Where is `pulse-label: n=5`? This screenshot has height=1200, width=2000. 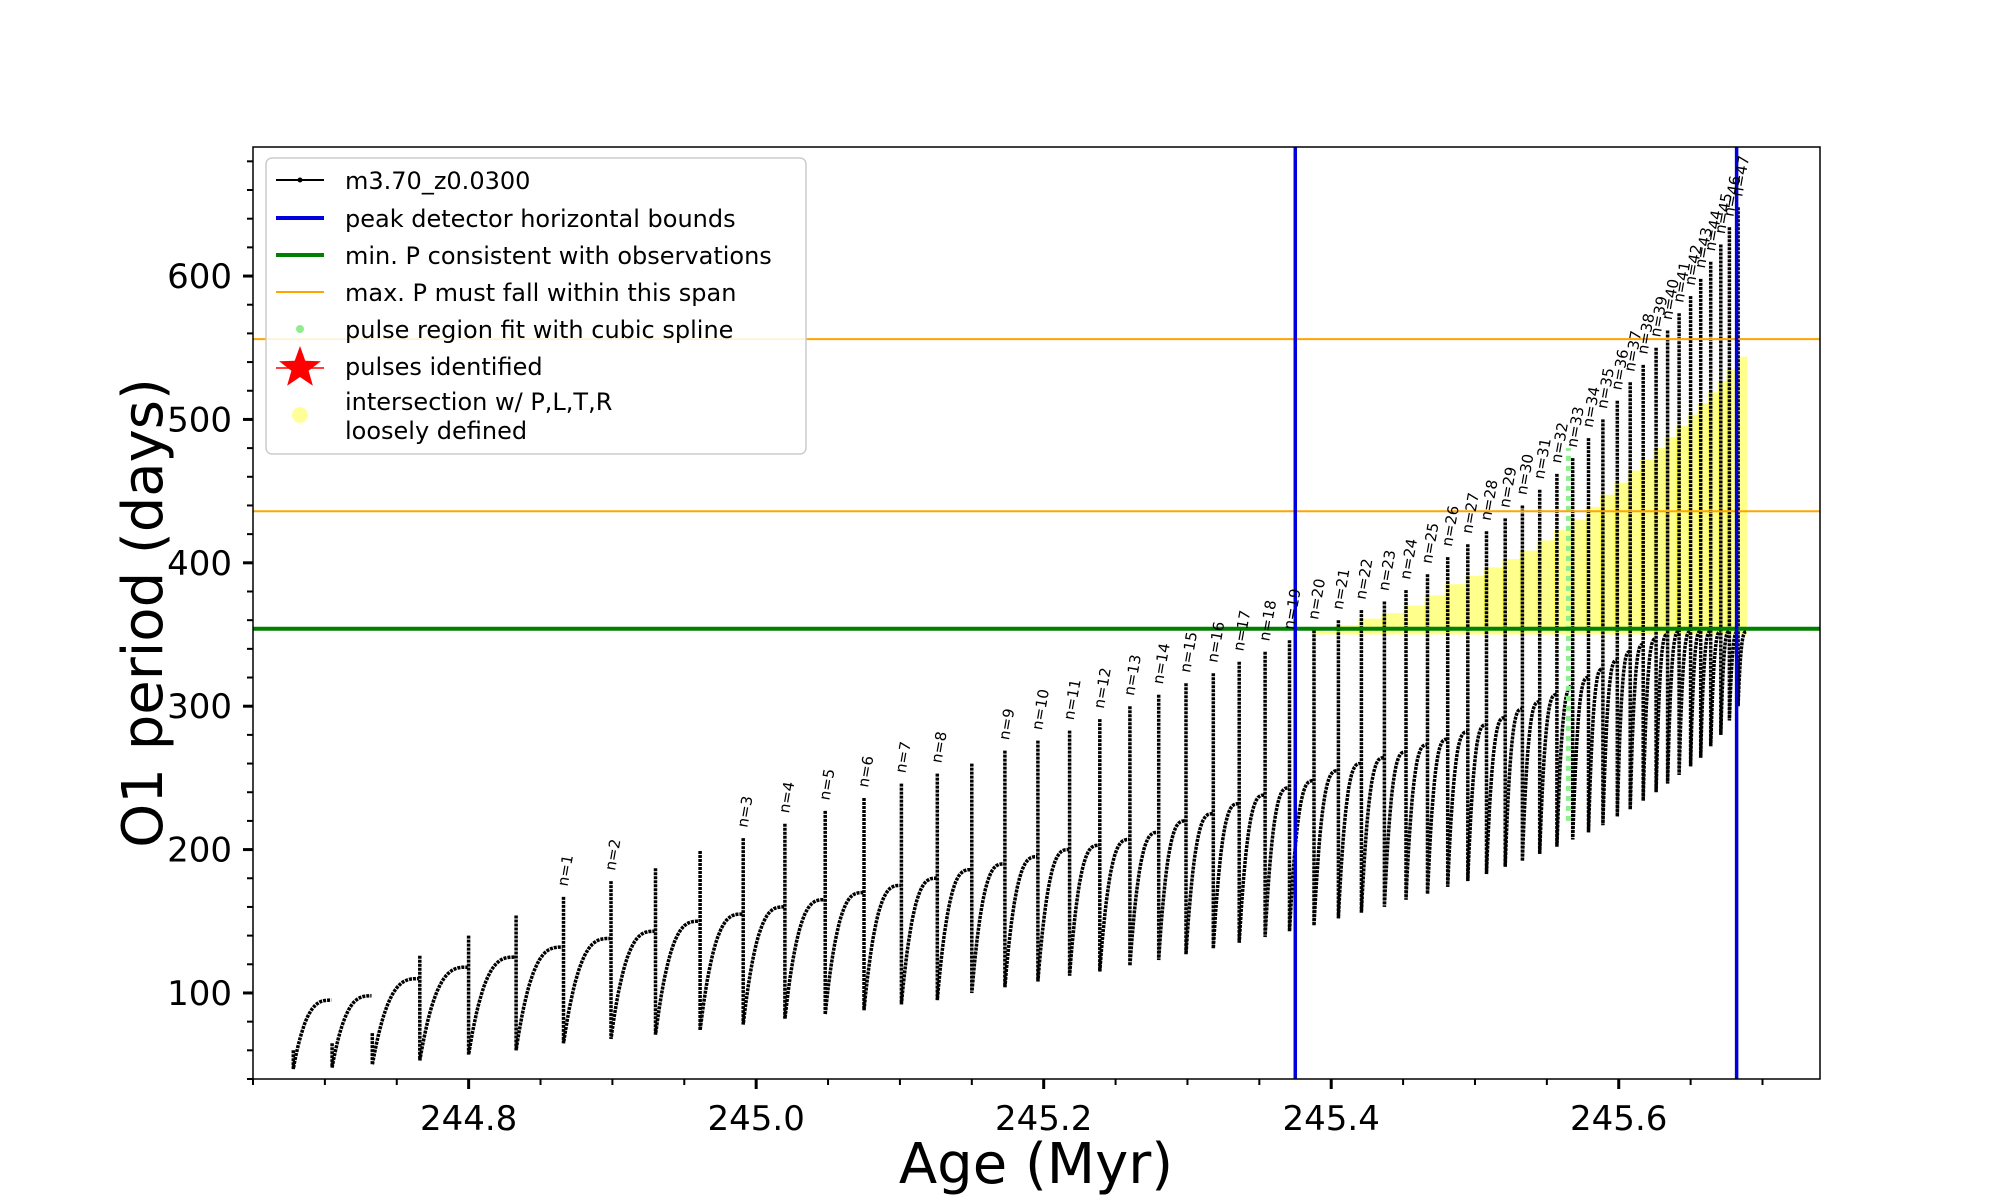 pulse-label: n=5 is located at coordinates (826, 784).